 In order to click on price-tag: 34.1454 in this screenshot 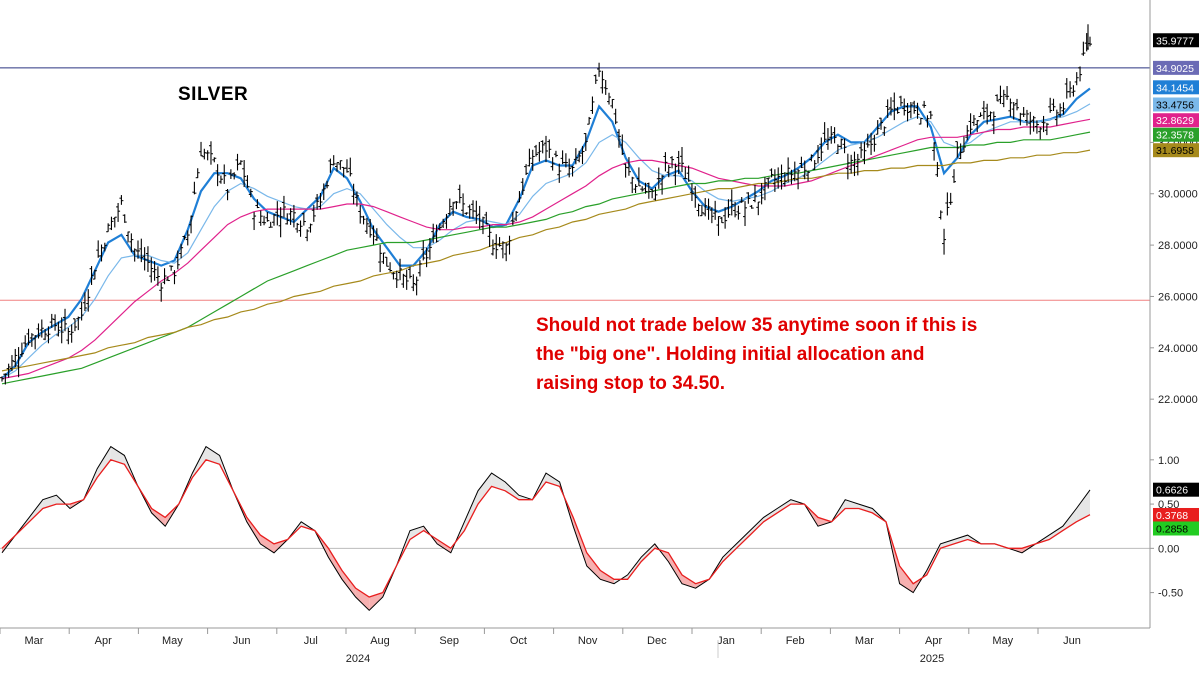, I will do `click(1176, 87)`.